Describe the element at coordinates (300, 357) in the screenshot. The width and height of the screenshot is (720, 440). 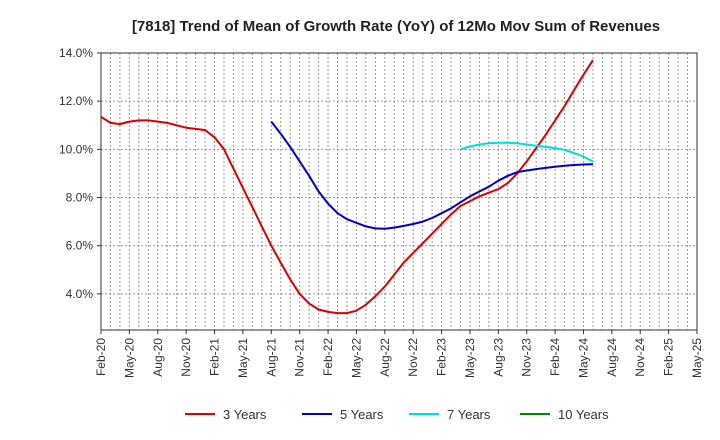
I see `x-tick-label: Nov-21` at that location.